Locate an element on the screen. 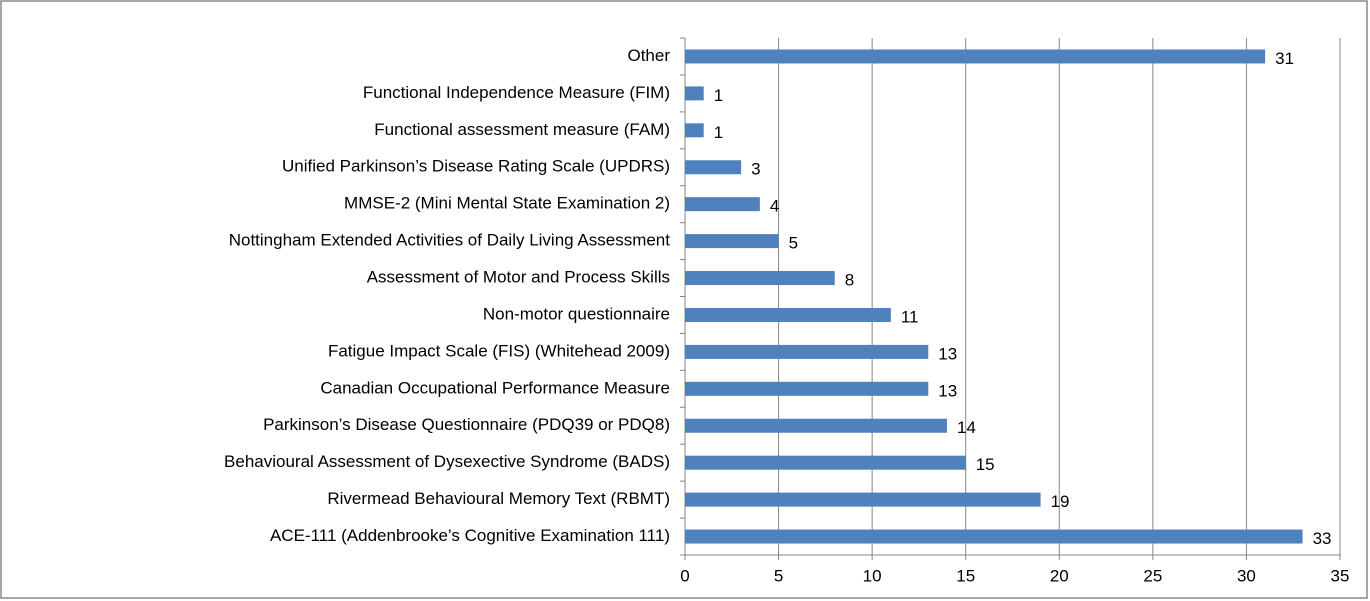 The height and width of the screenshot is (601, 1370). x-tick-label: 30 is located at coordinates (1246, 575).